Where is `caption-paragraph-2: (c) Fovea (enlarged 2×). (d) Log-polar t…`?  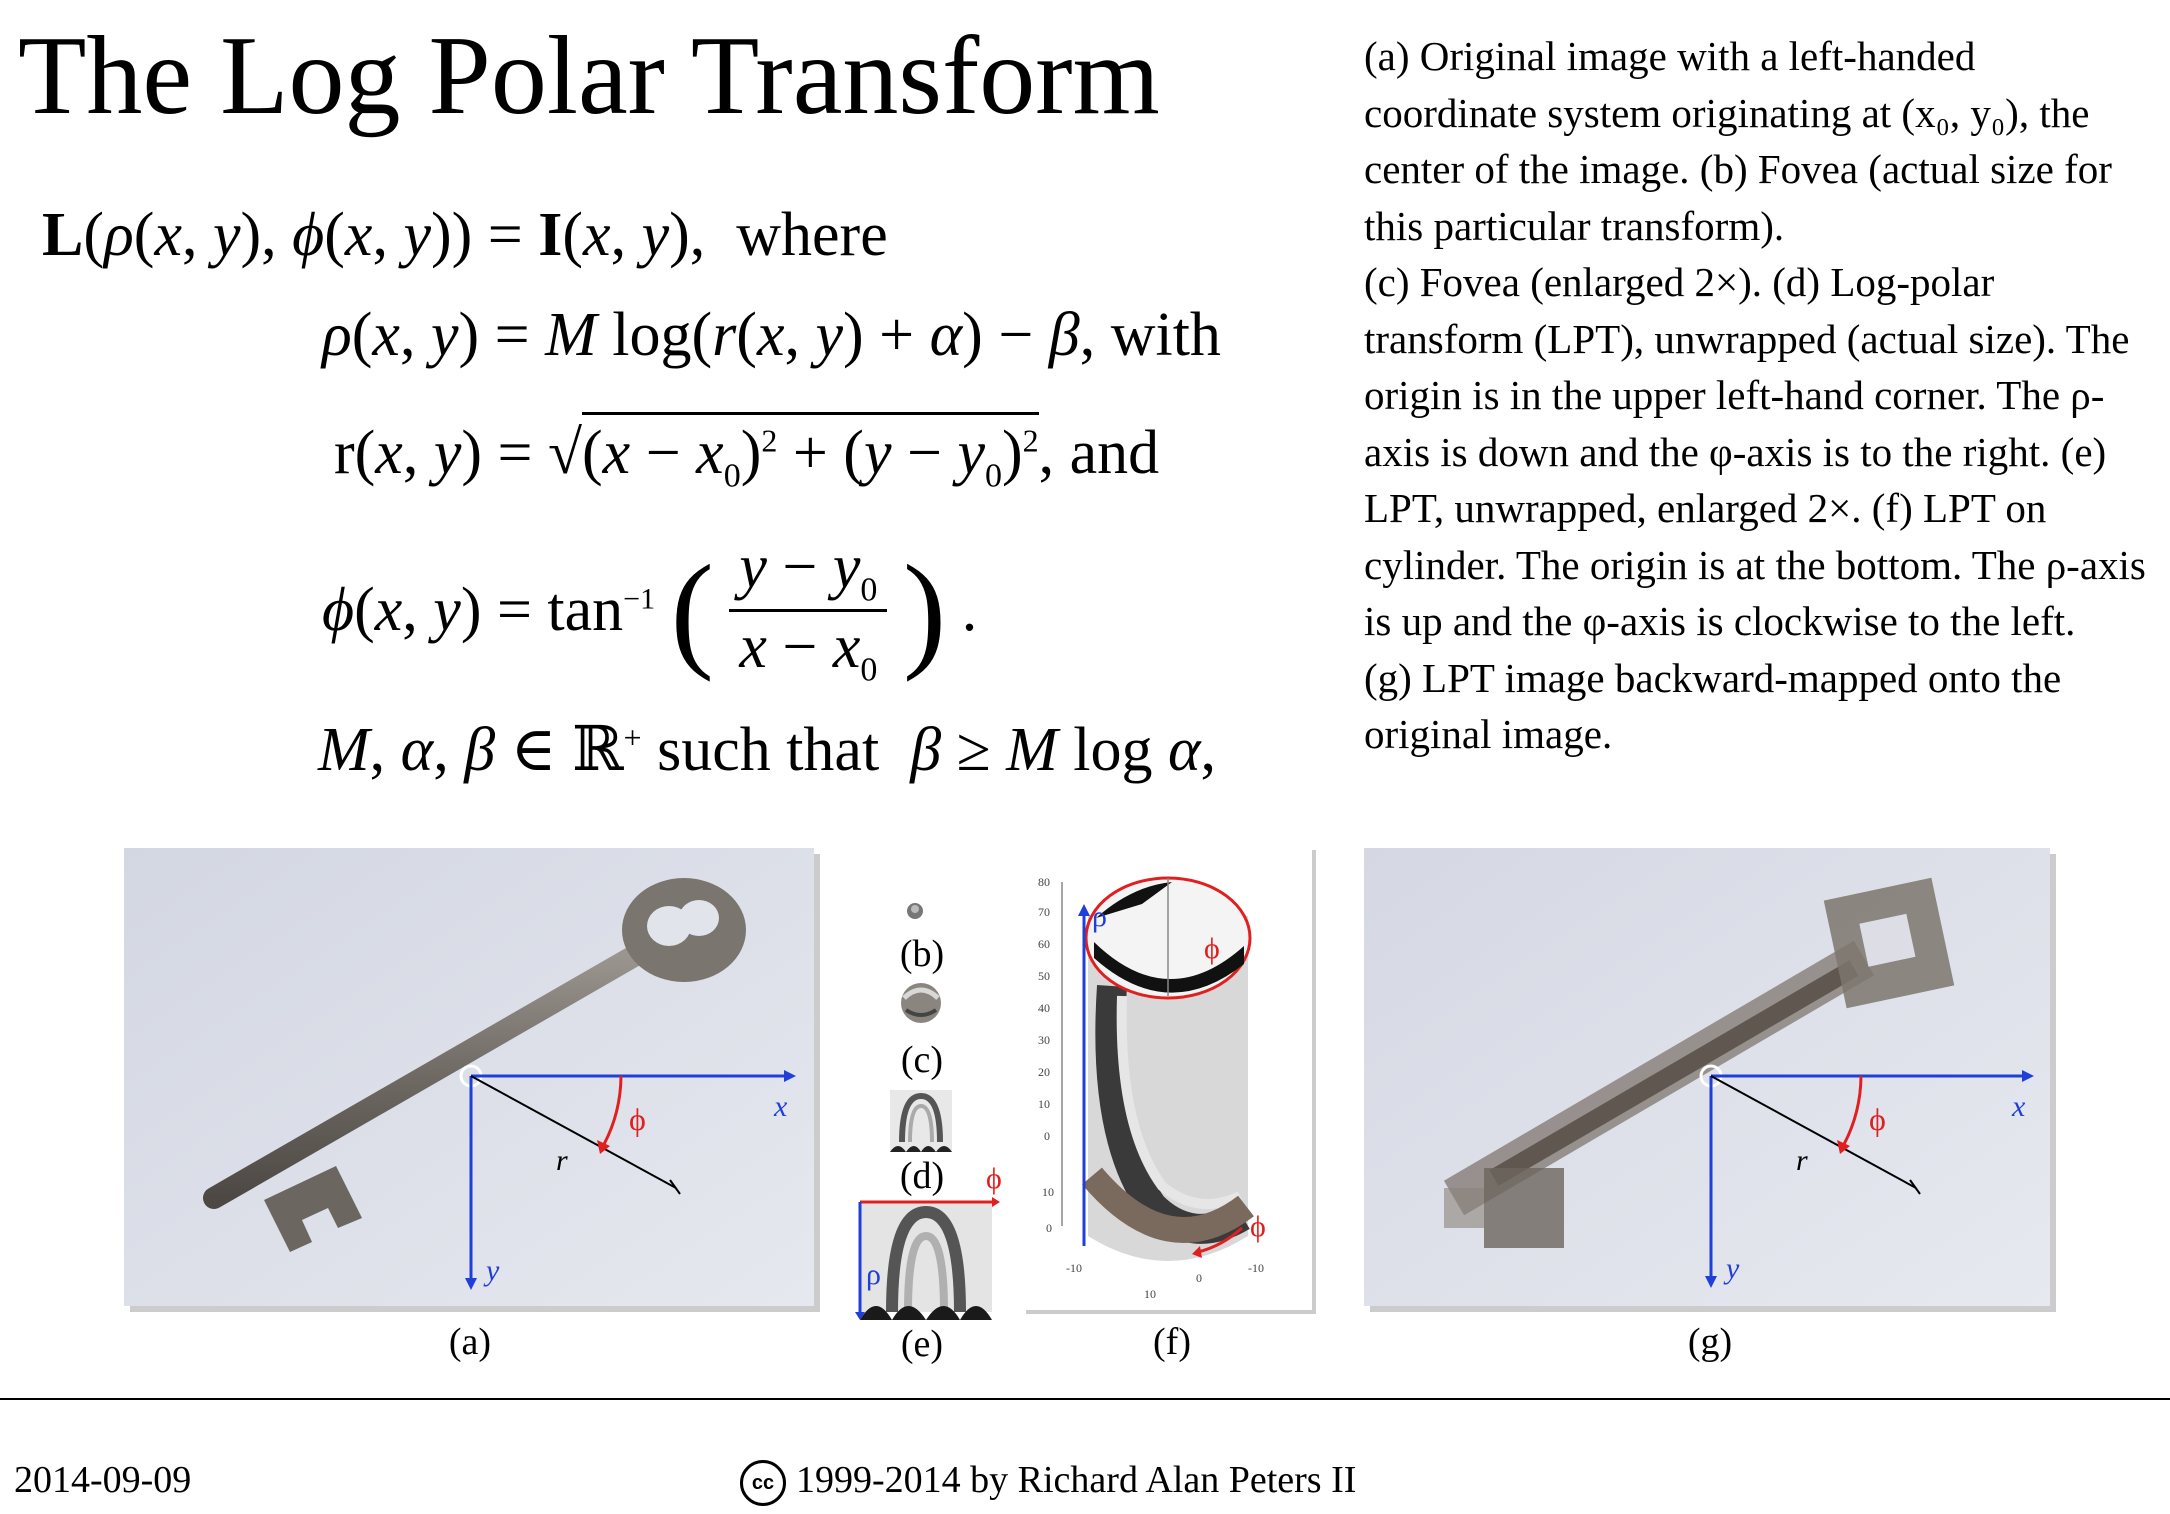 caption-paragraph-2: (c) Fovea (enlarged 2×). (d) Log-polar t… is located at coordinates (1755, 451).